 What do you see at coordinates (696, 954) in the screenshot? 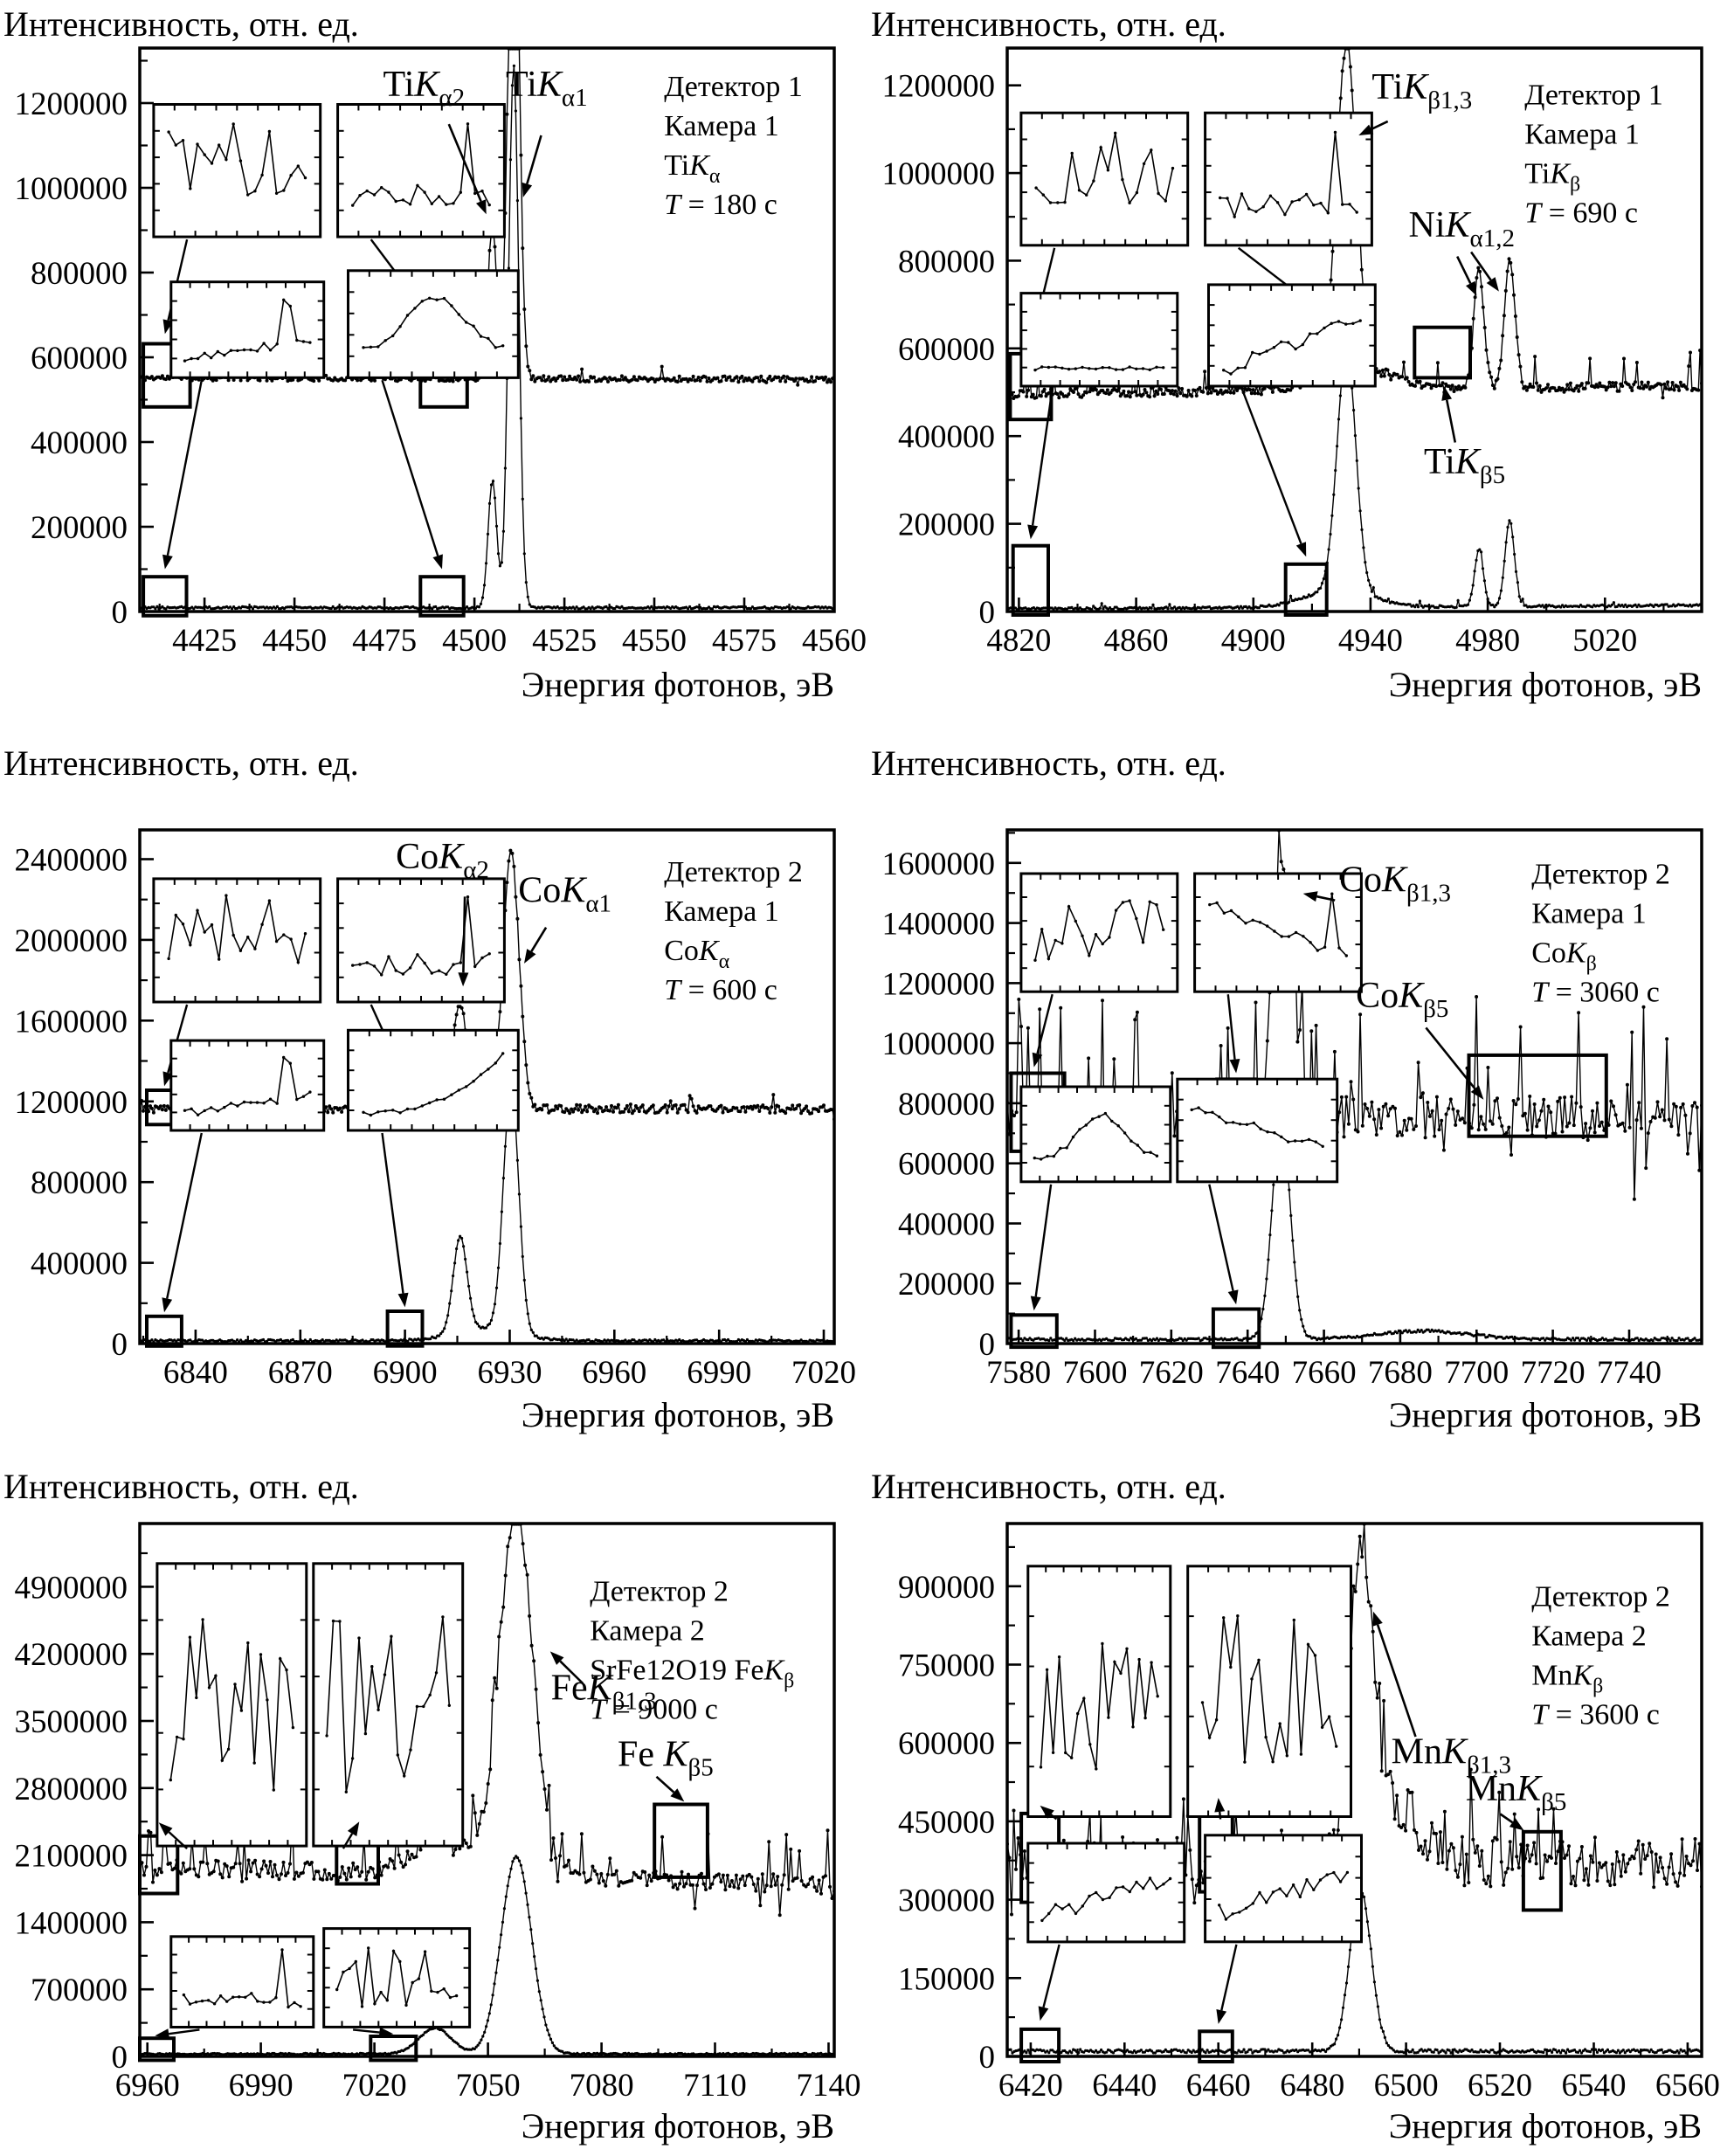
I see `svg-text: CoKα` at bounding box center [696, 954].